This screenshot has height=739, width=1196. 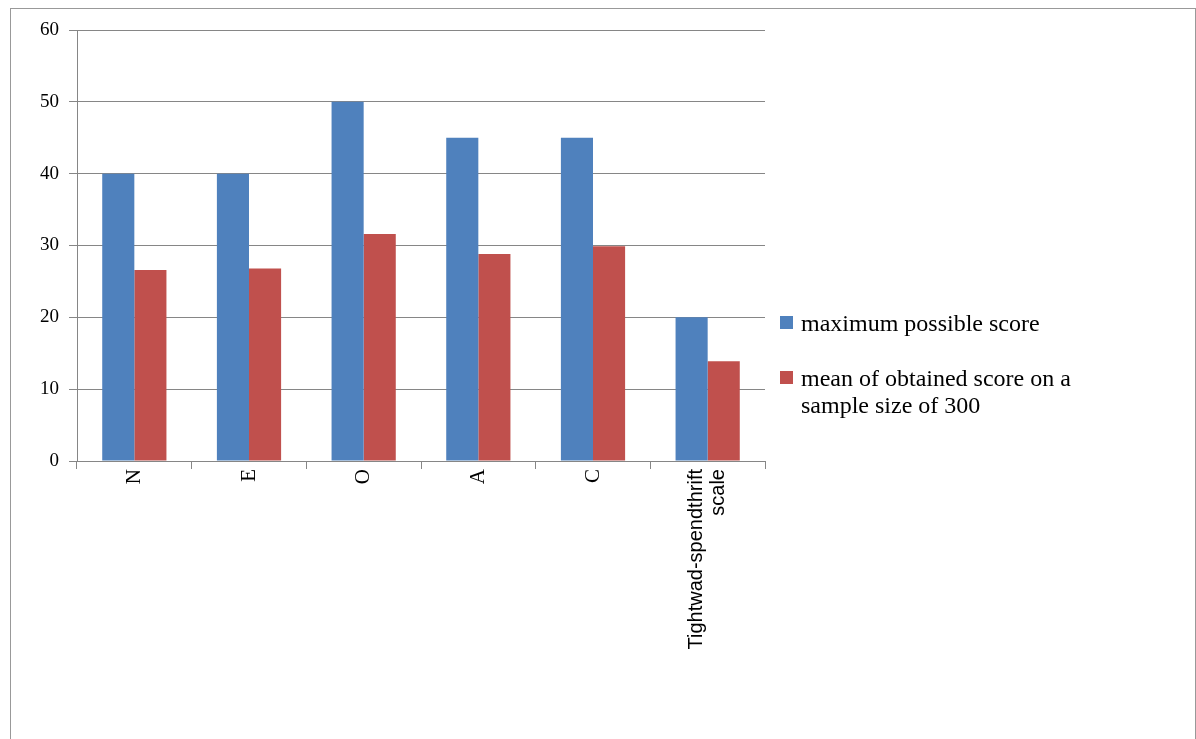 I want to click on legend-label: mean of obtained score on a sample size of 300, so click(x=936, y=392).